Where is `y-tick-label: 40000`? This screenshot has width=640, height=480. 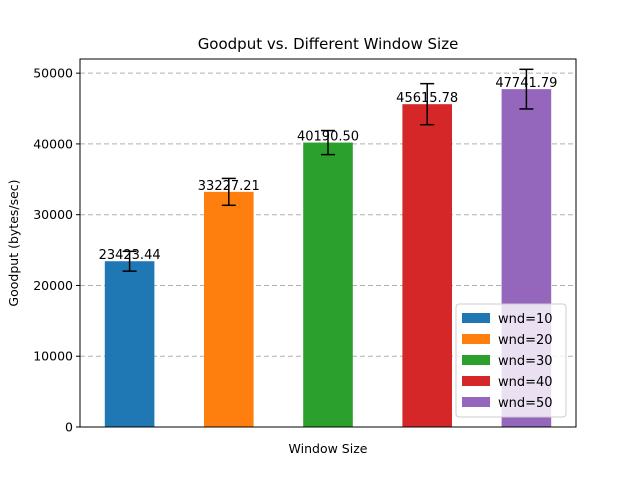
y-tick-label: 40000 is located at coordinates (53, 143).